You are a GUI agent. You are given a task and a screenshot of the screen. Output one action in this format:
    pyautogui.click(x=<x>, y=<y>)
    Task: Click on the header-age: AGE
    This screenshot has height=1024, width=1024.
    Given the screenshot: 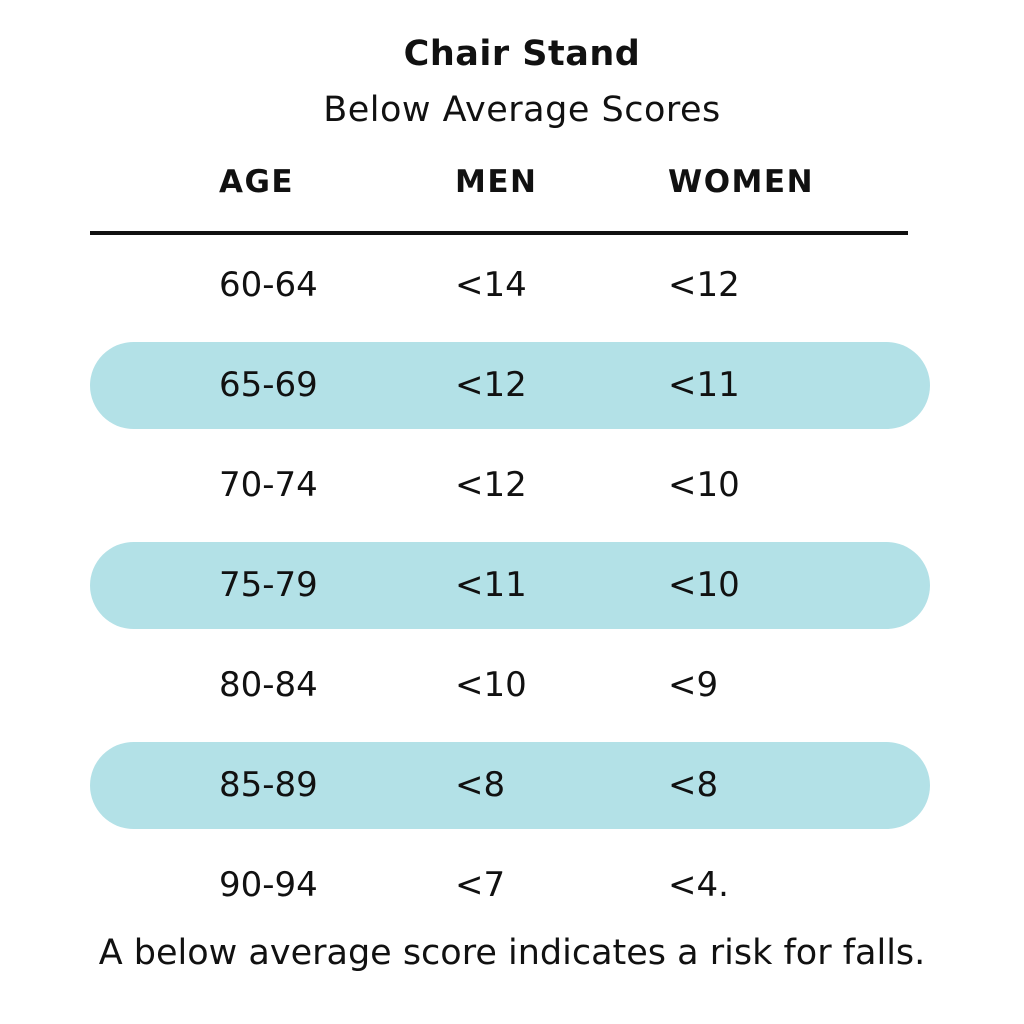 What is the action you would take?
    pyautogui.click(x=257, y=182)
    